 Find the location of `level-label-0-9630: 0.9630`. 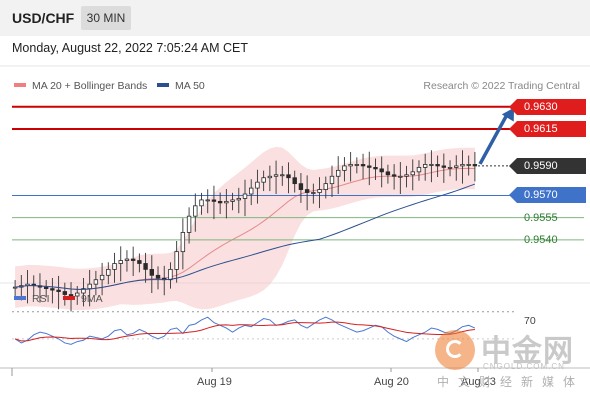

level-label-0-9630: 0.9630 is located at coordinates (547, 106).